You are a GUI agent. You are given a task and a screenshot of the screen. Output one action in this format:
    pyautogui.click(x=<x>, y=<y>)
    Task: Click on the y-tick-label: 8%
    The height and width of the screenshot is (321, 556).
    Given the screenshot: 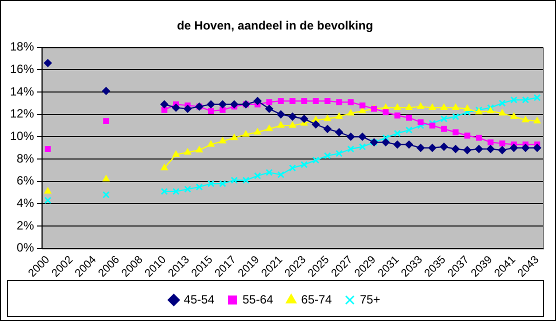 What is the action you would take?
    pyautogui.click(x=25, y=158)
    